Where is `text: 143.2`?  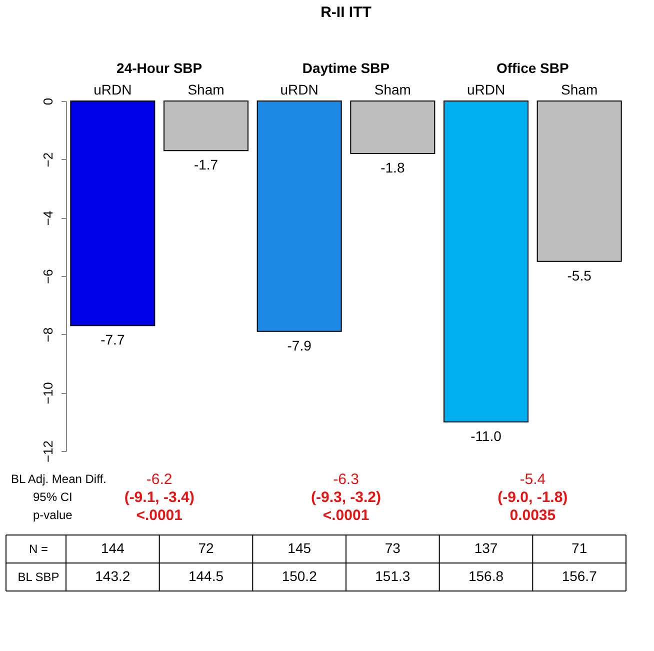 text: 143.2 is located at coordinates (112, 576).